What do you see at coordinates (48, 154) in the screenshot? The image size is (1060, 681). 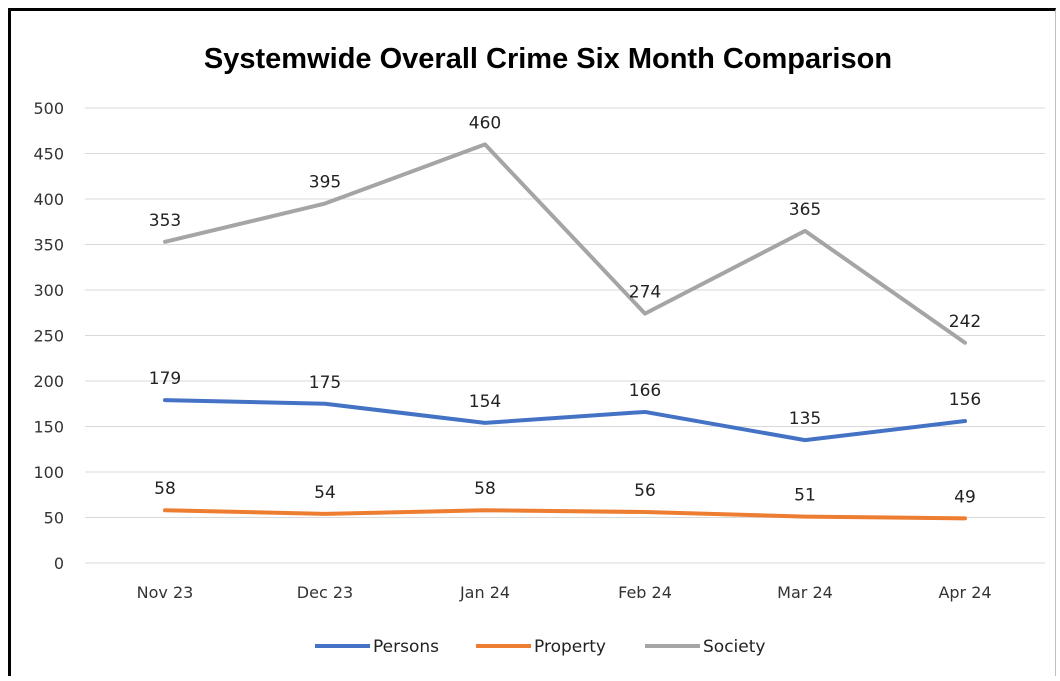 I see `y-tick-label: 450` at bounding box center [48, 154].